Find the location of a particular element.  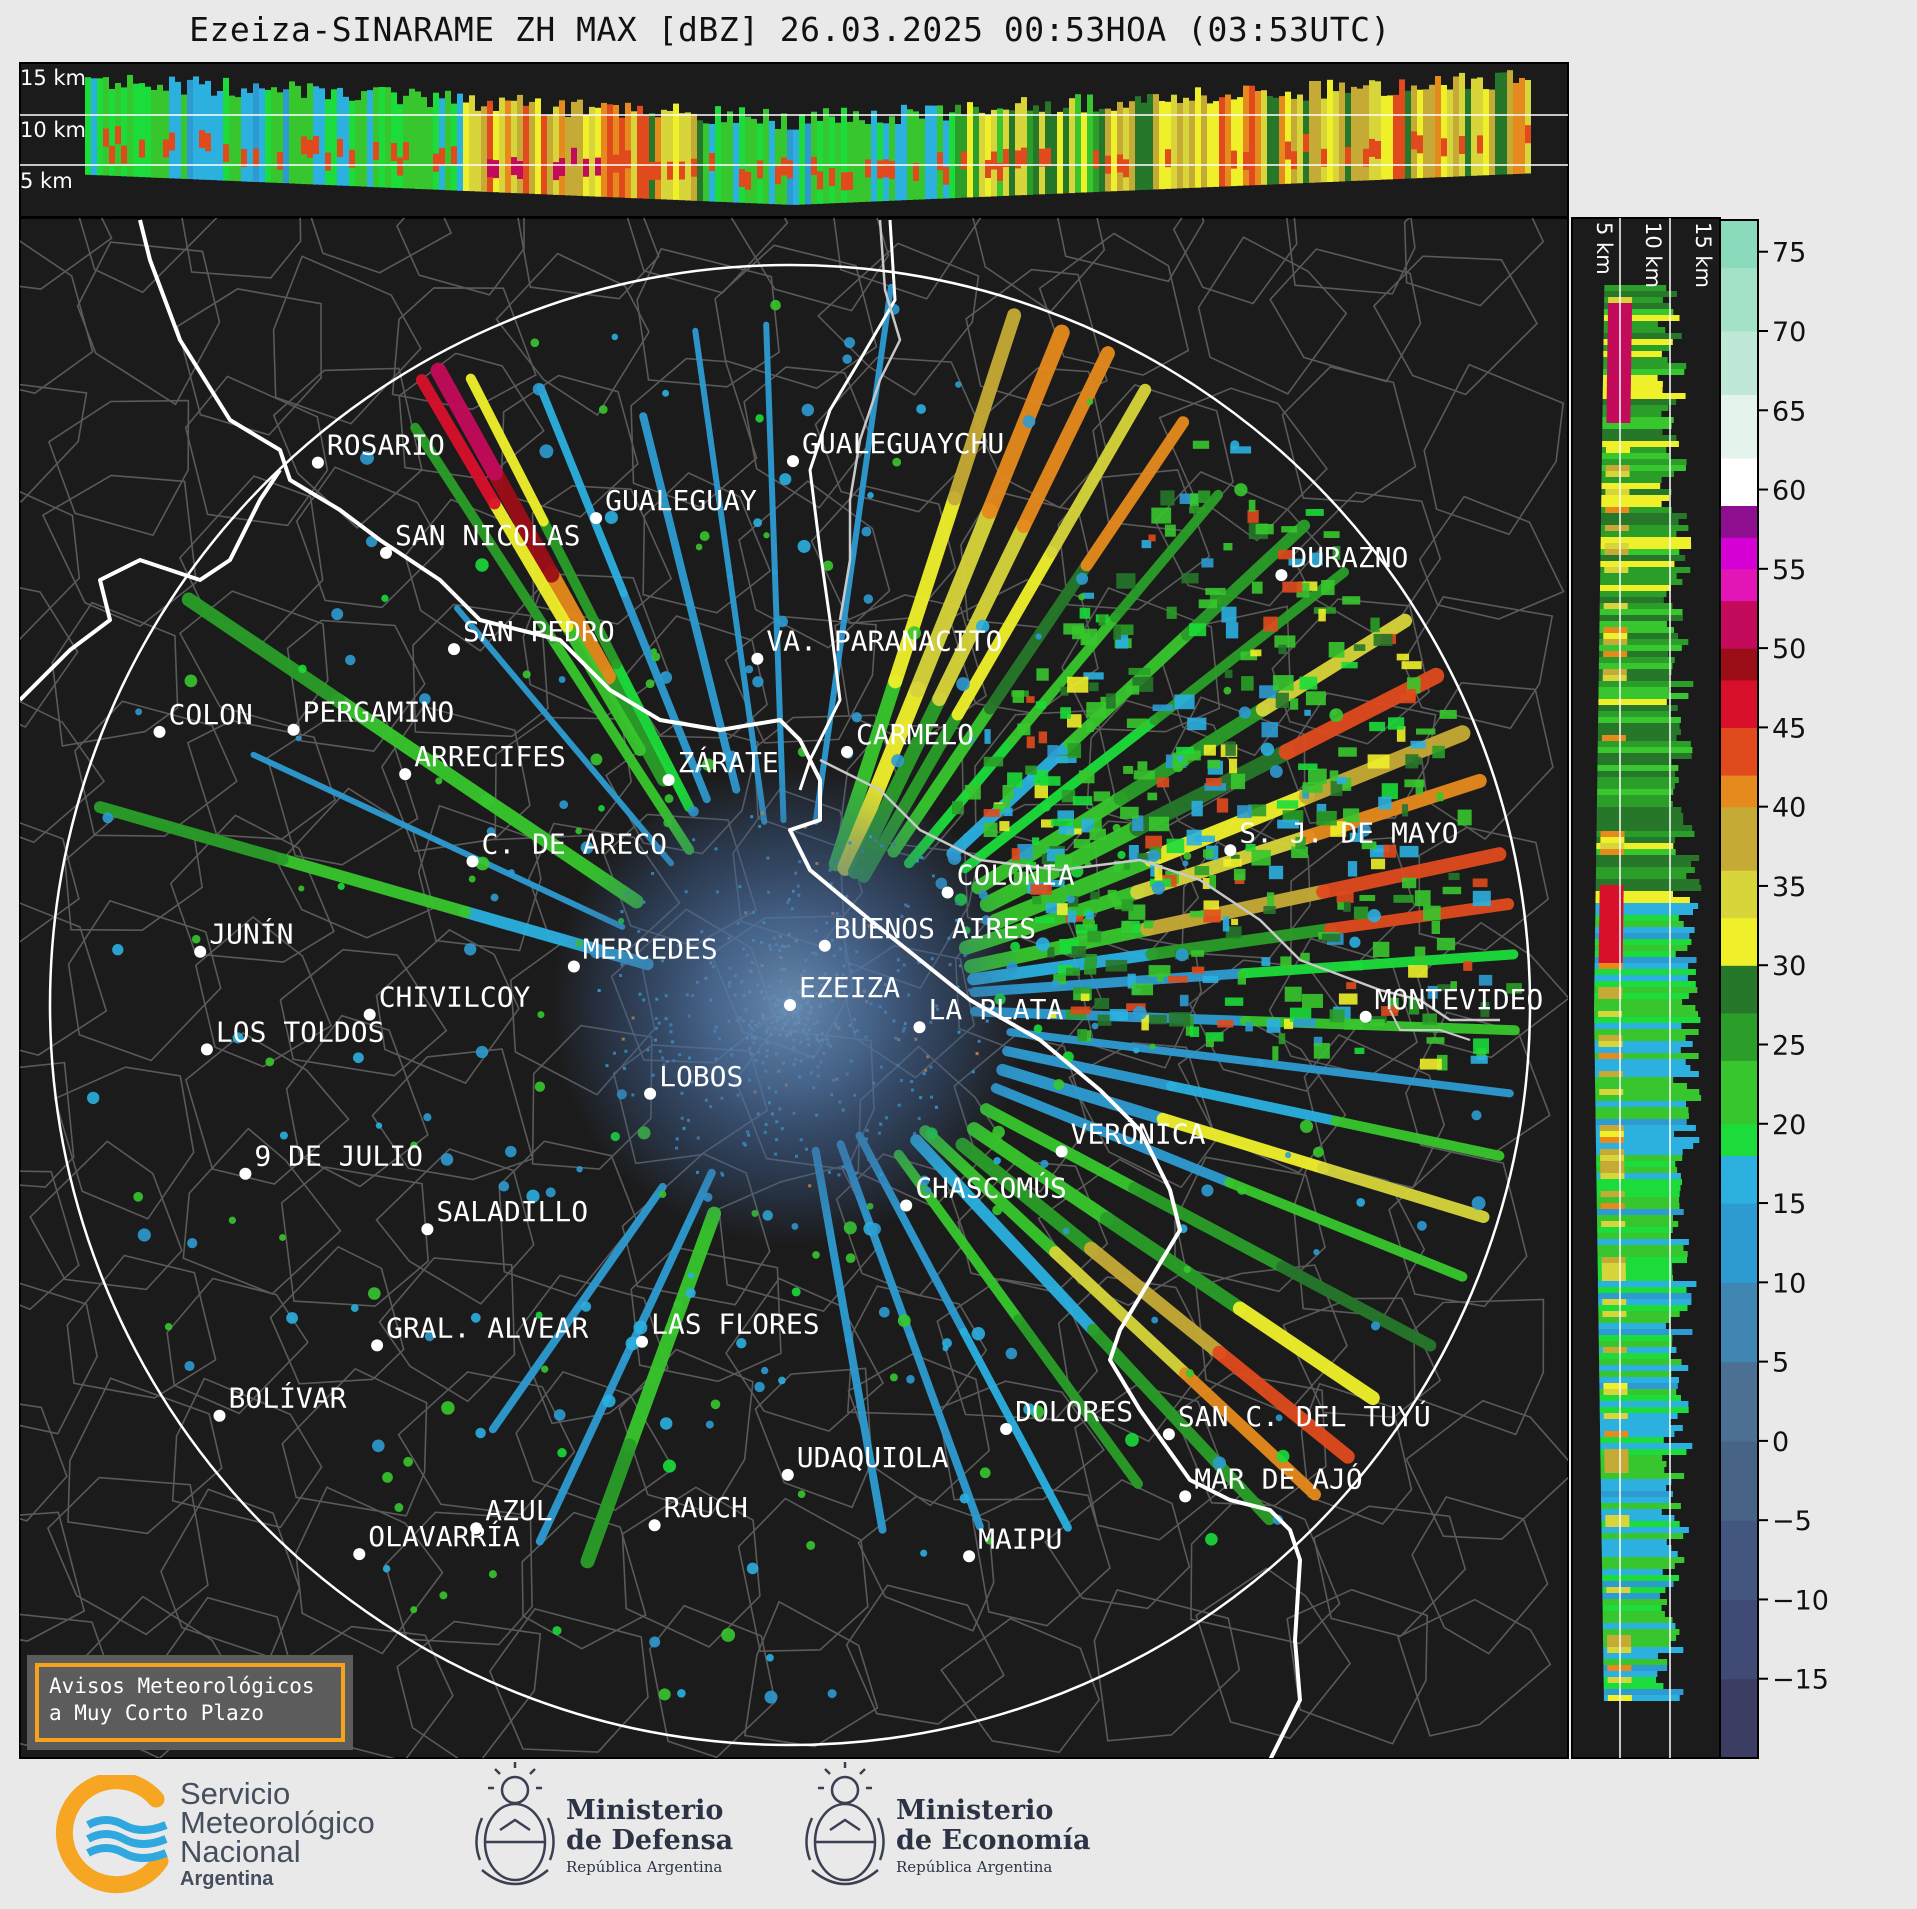

city-label: S. J. DE MAYO is located at coordinates (1348, 832).